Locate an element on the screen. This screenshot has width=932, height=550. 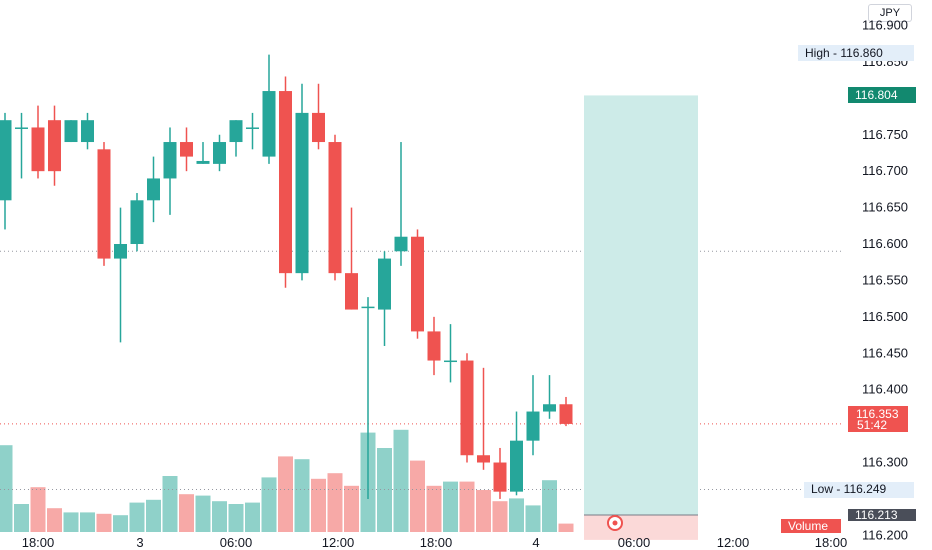
high-label: High - 116.860 is located at coordinates (844, 53).